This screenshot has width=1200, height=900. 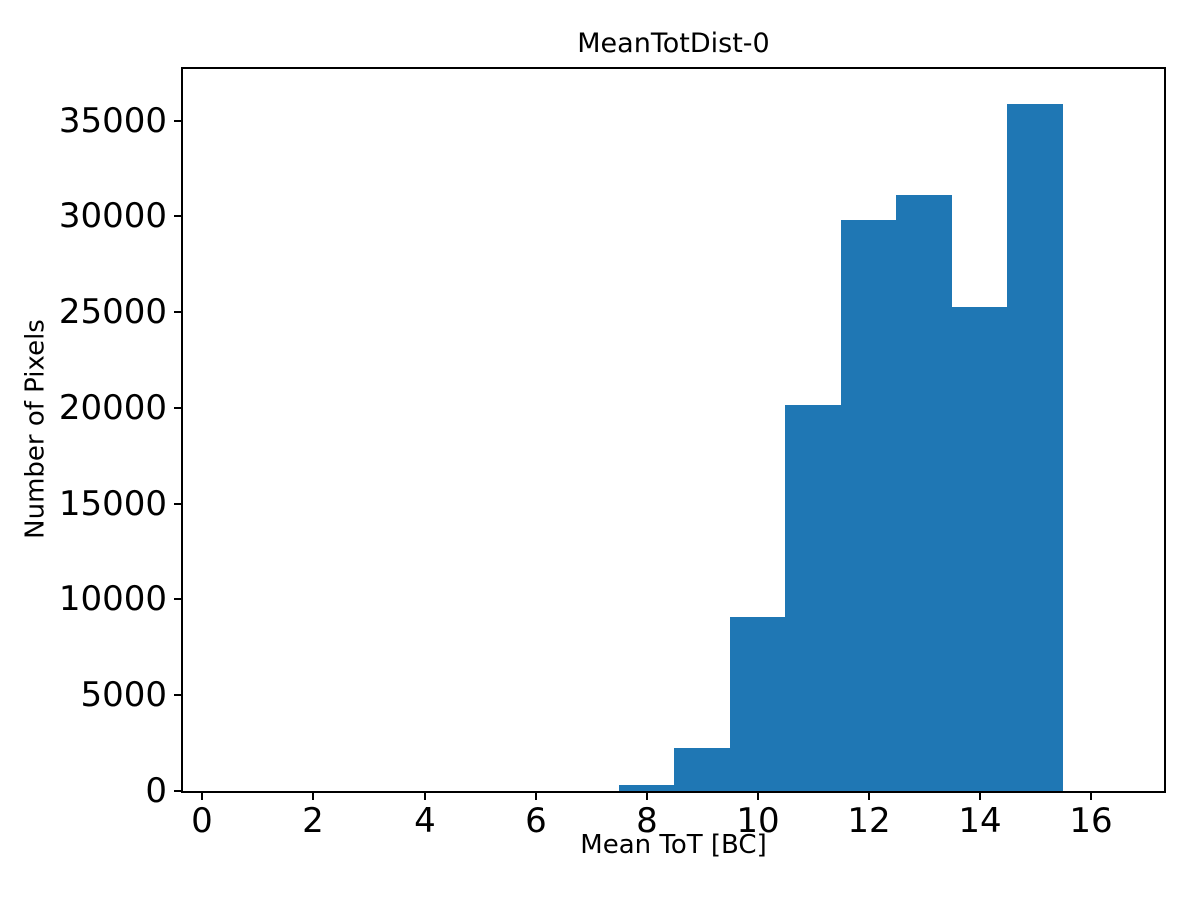 What do you see at coordinates (112, 408) in the screenshot?
I see `y-tick-label: 20000` at bounding box center [112, 408].